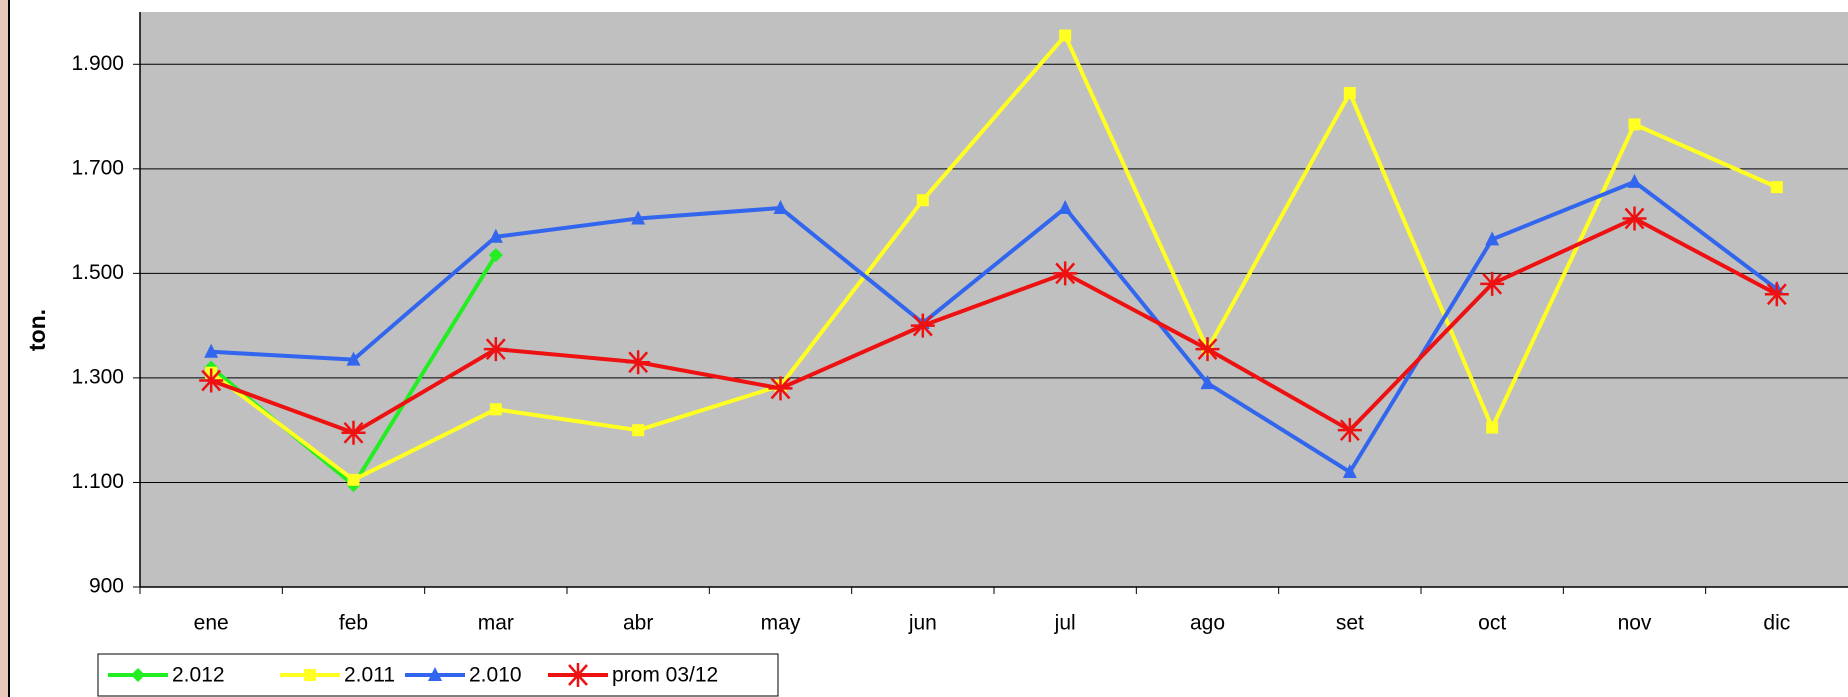 The height and width of the screenshot is (697, 1848). I want to click on legend-label: 2.010, so click(495, 675).